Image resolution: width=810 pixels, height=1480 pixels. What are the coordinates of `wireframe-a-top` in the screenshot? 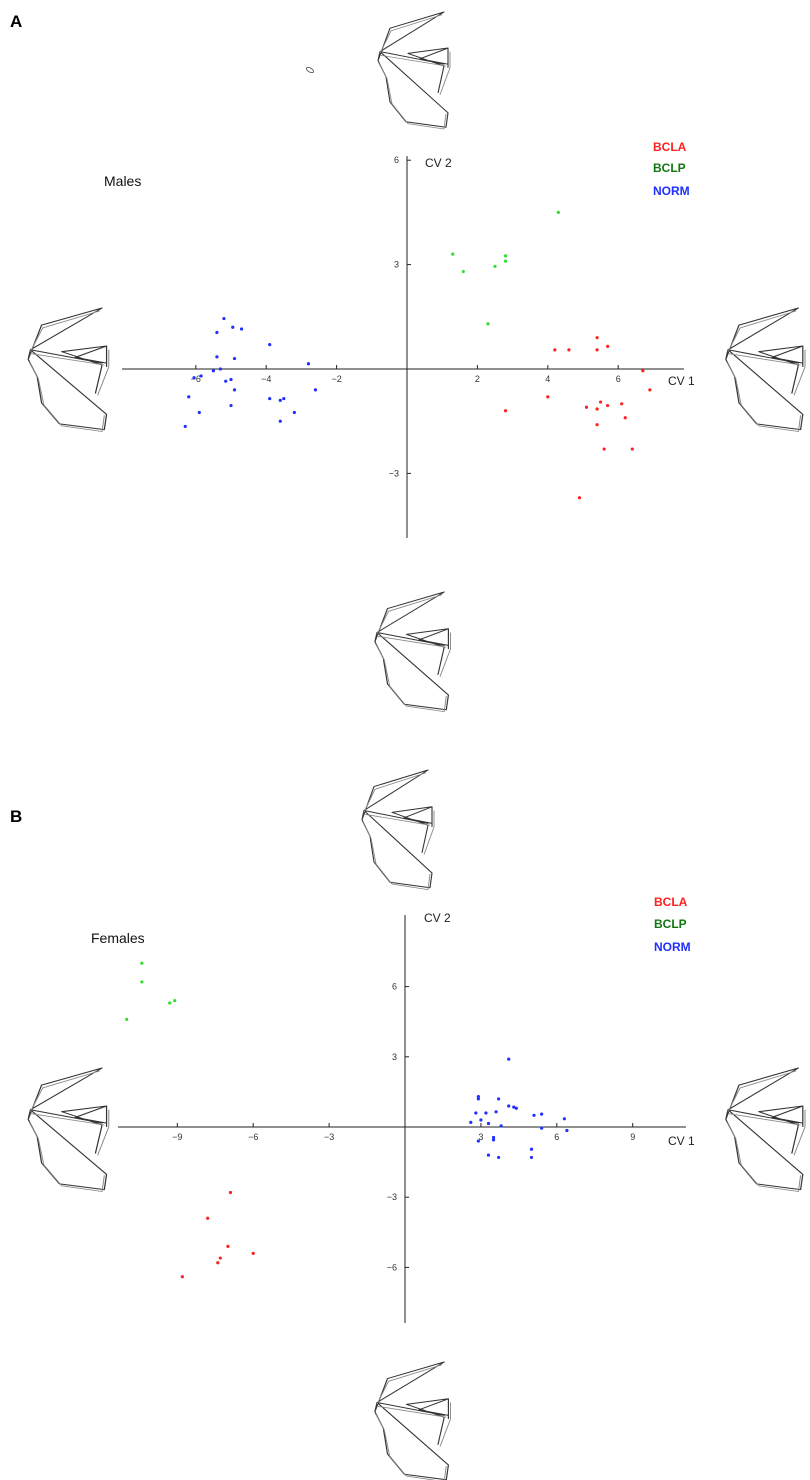 It's located at (414, 70).